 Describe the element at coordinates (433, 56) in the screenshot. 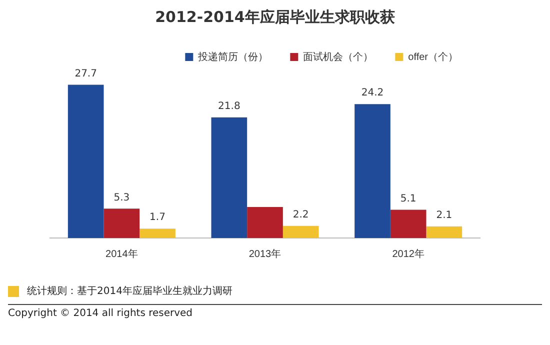

I see `legend-label: offer（个）` at that location.